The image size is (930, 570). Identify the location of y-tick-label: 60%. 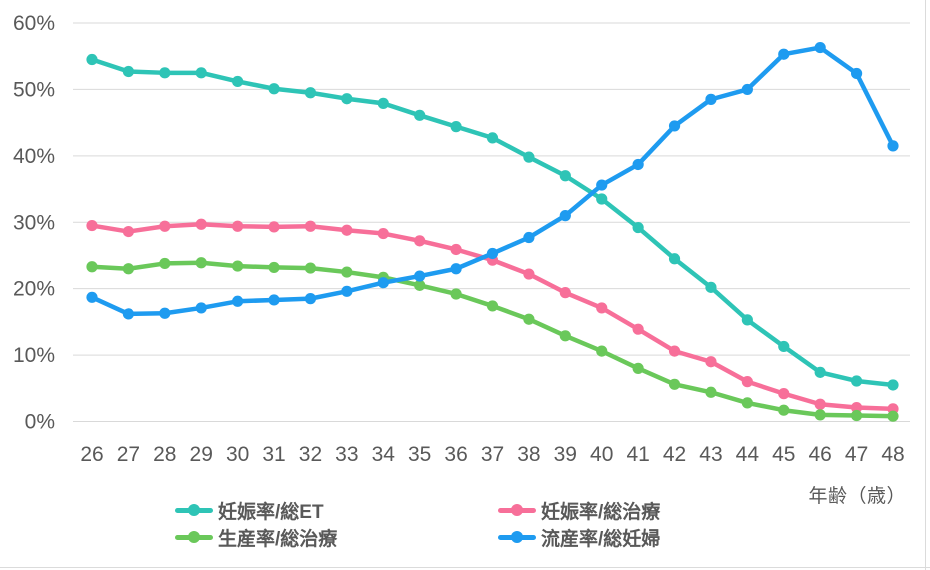
(34, 23).